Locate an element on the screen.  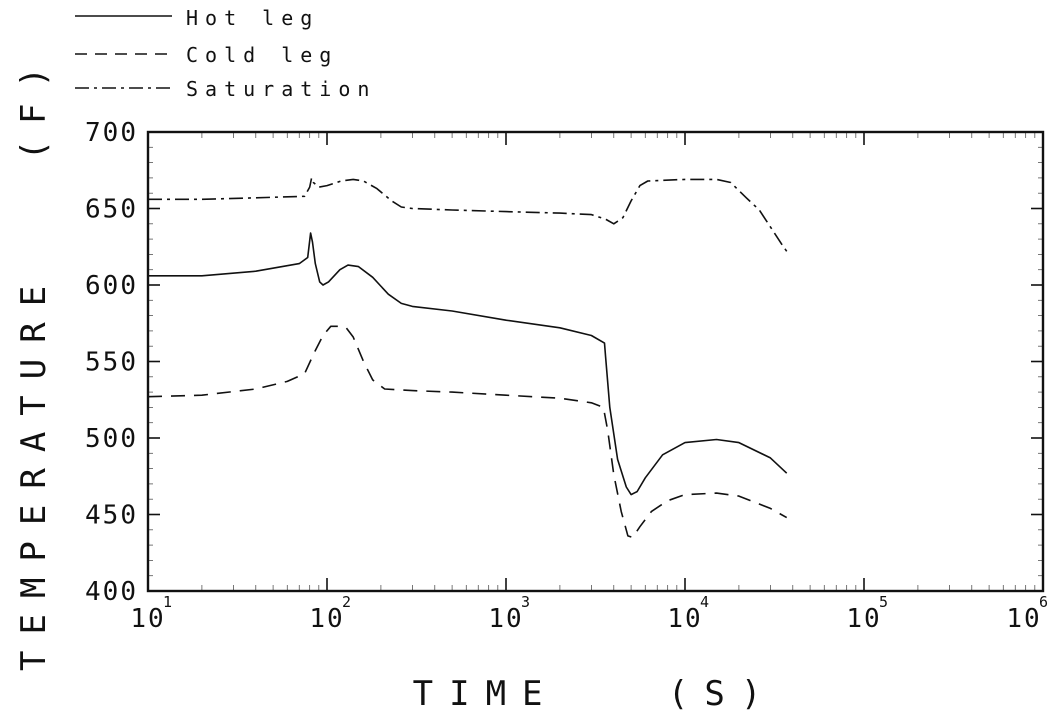
x-tick-exponent: 6 is located at coordinates (1043, 602).